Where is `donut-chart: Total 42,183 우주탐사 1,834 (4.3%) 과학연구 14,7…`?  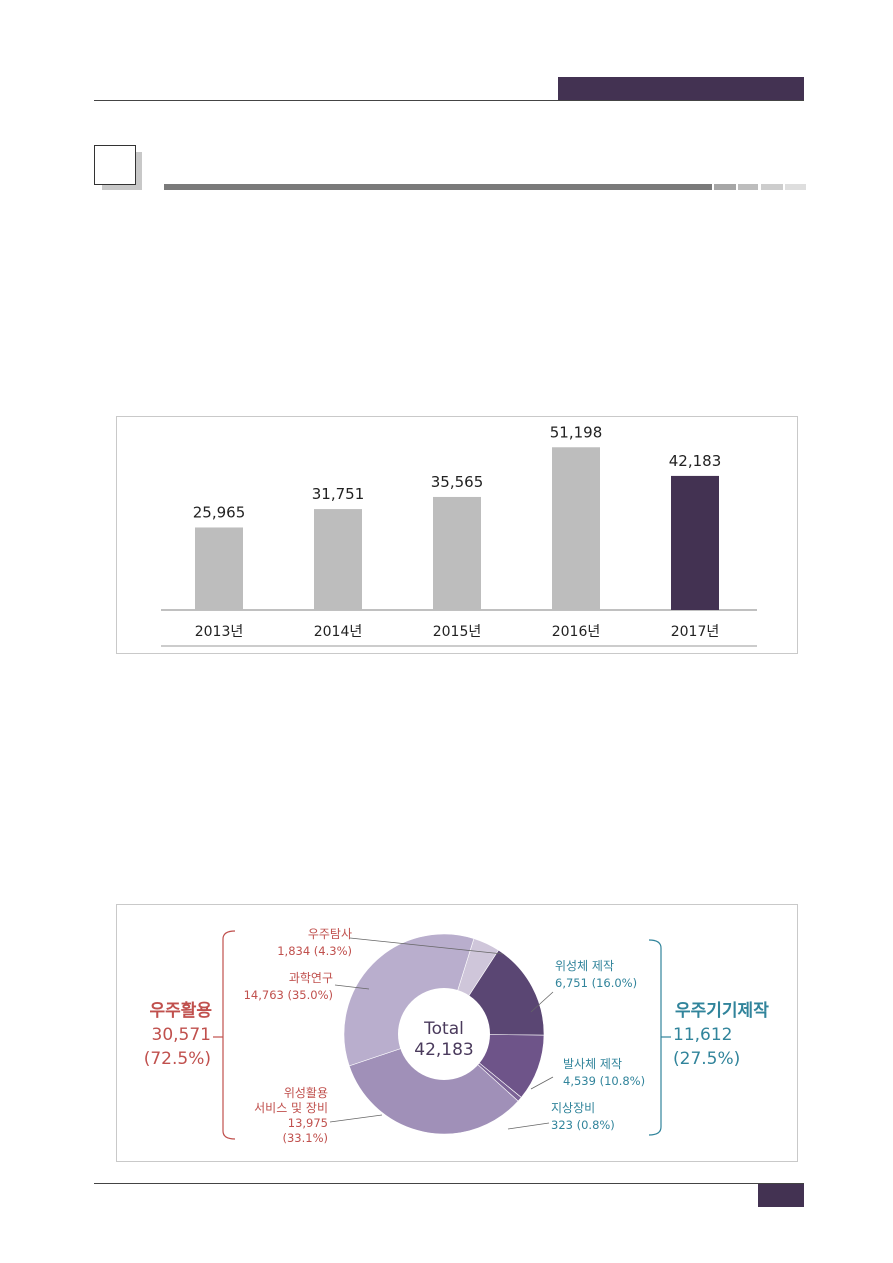 donut-chart: Total 42,183 우주탐사 1,834 (4.3%) 과학연구 14,7… is located at coordinates (456, 1036).